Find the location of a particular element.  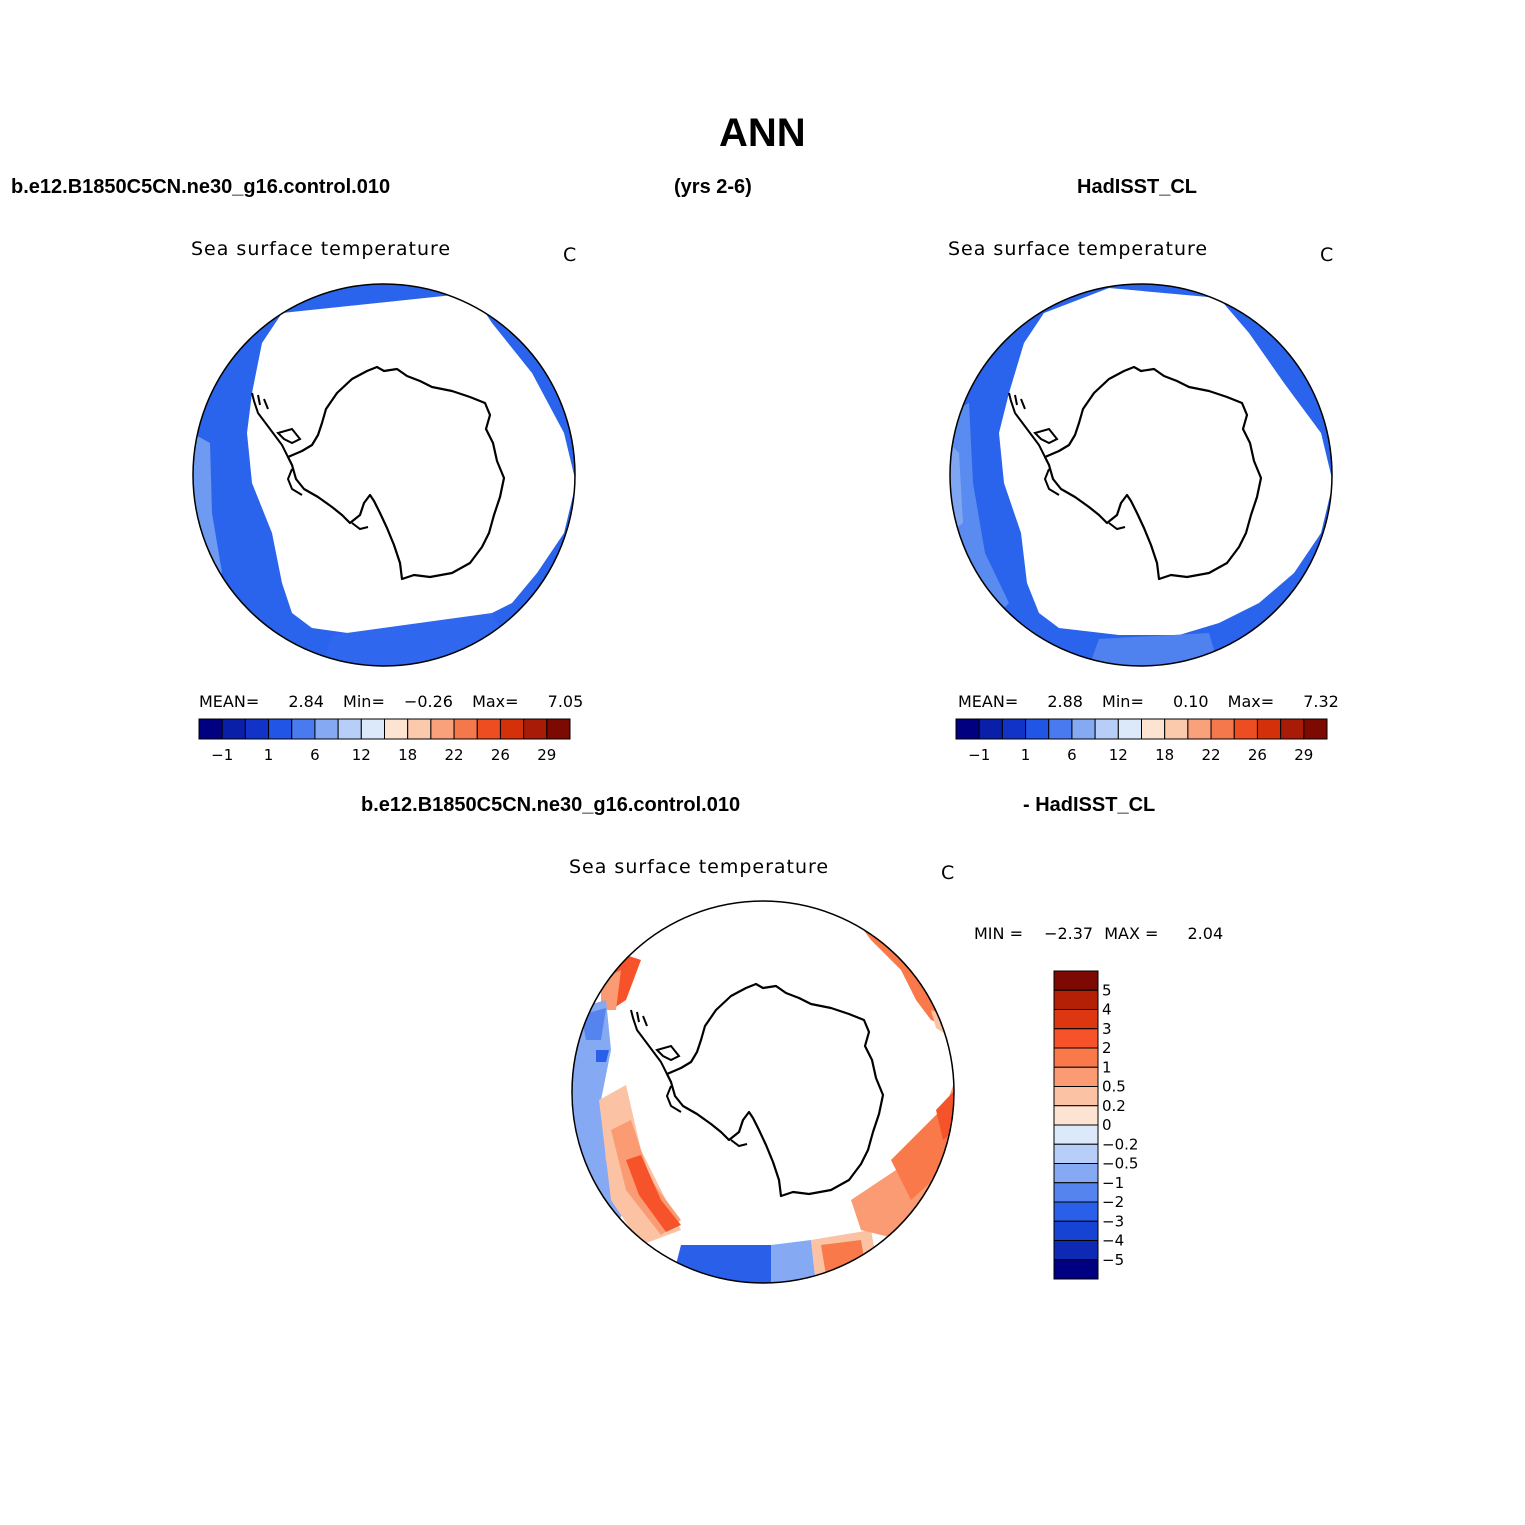

diff-colorbar-tick-label: −4 is located at coordinates (1113, 1241).